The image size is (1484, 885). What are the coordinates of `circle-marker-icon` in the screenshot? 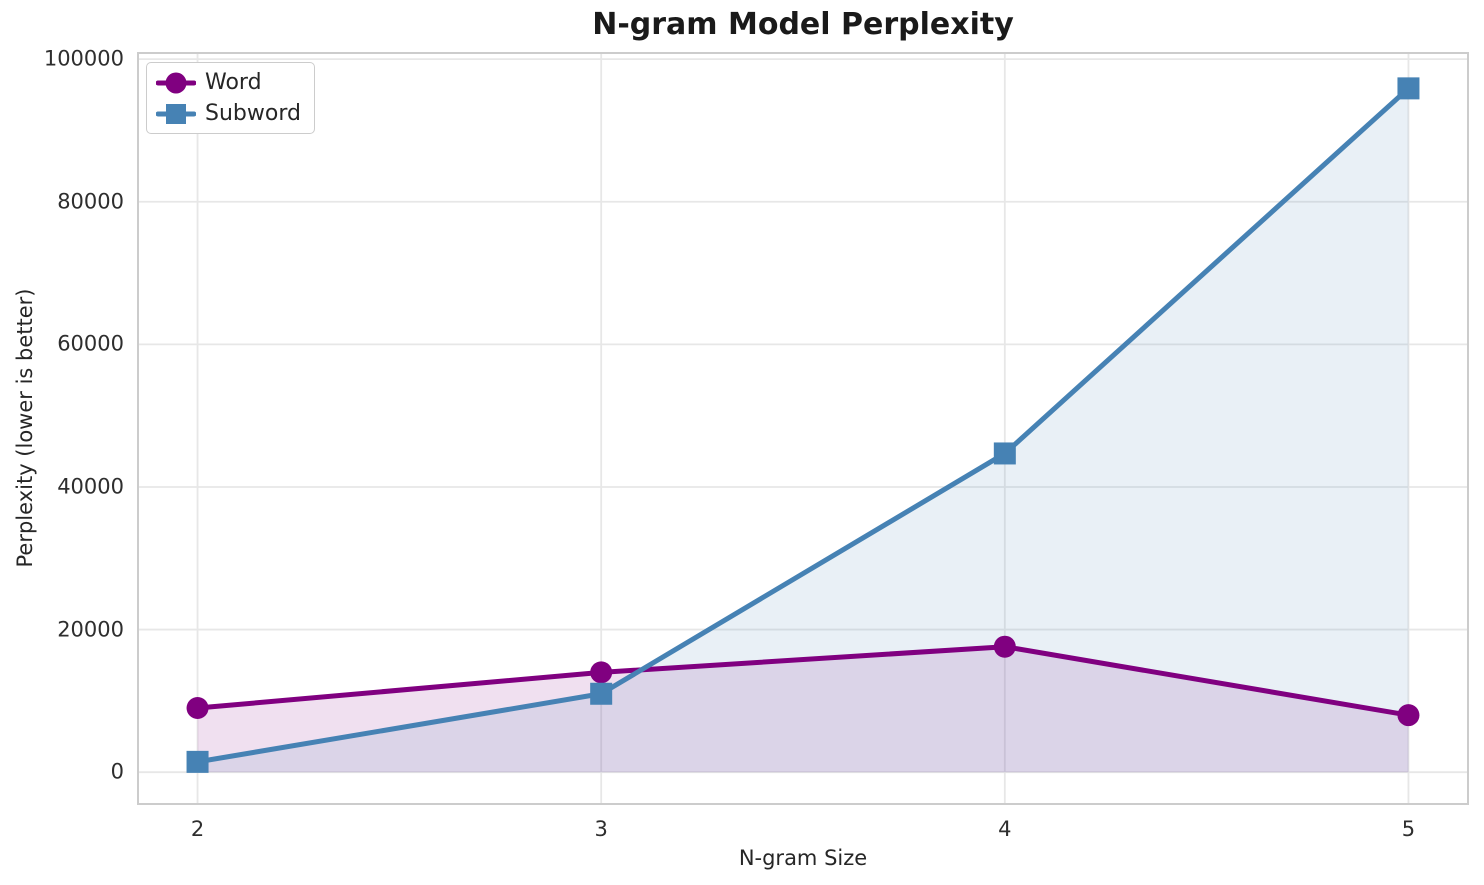 It's located at (176, 82).